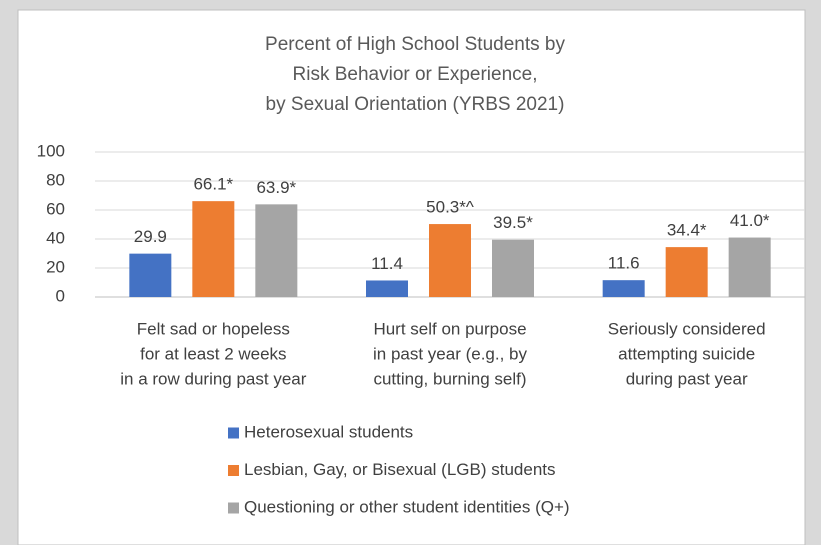  What do you see at coordinates (687, 230) in the screenshot?
I see `data-label: 34.4*` at bounding box center [687, 230].